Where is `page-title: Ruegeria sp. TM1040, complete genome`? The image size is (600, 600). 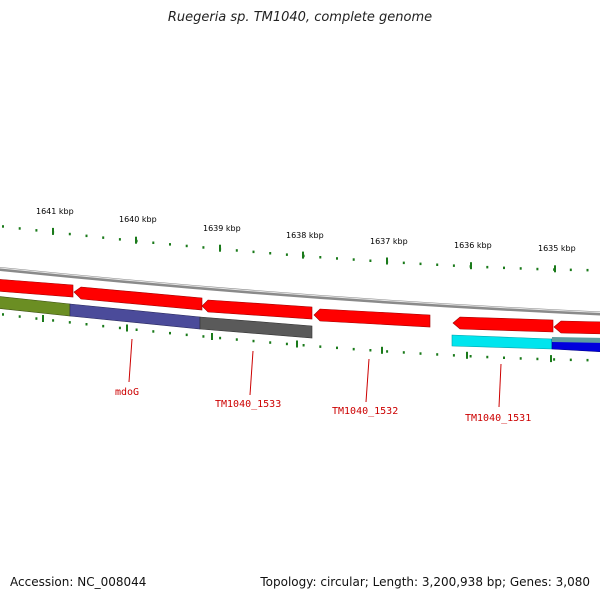
page-title: Ruegeria sp. TM1040, complete genome is located at coordinates (300, 17).